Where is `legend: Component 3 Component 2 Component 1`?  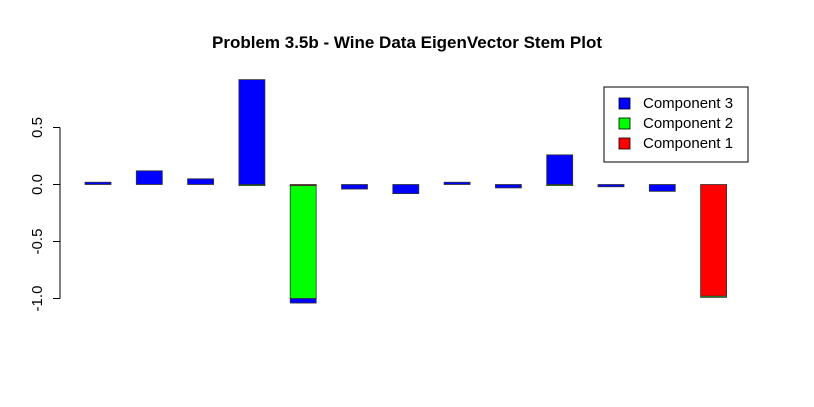
legend: Component 3 Component 2 Component 1 is located at coordinates (676, 124).